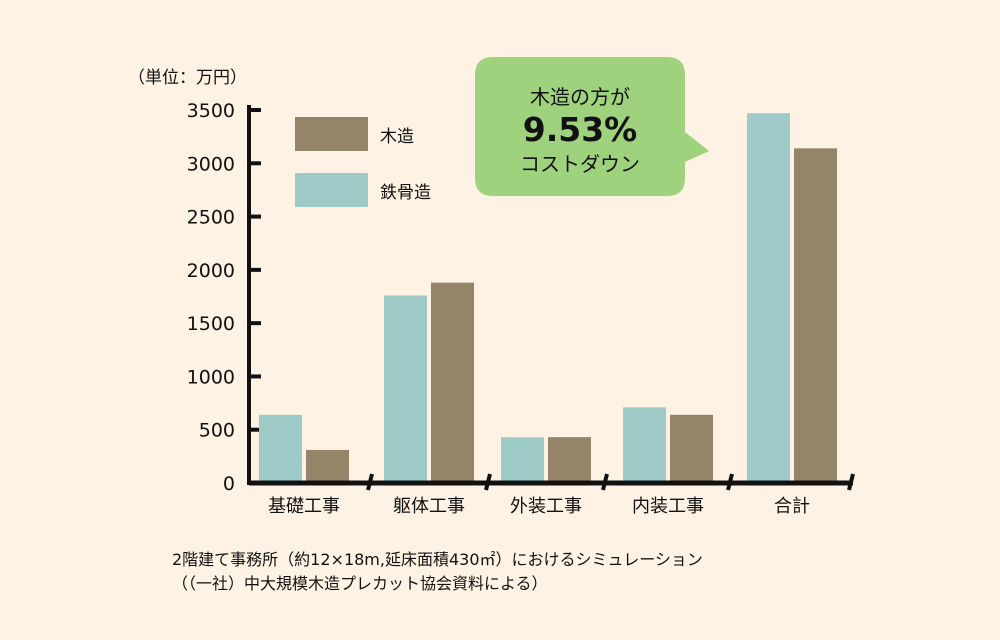  Describe the element at coordinates (546, 506) in the screenshot. I see `x-tick-label: 外装工事` at that location.